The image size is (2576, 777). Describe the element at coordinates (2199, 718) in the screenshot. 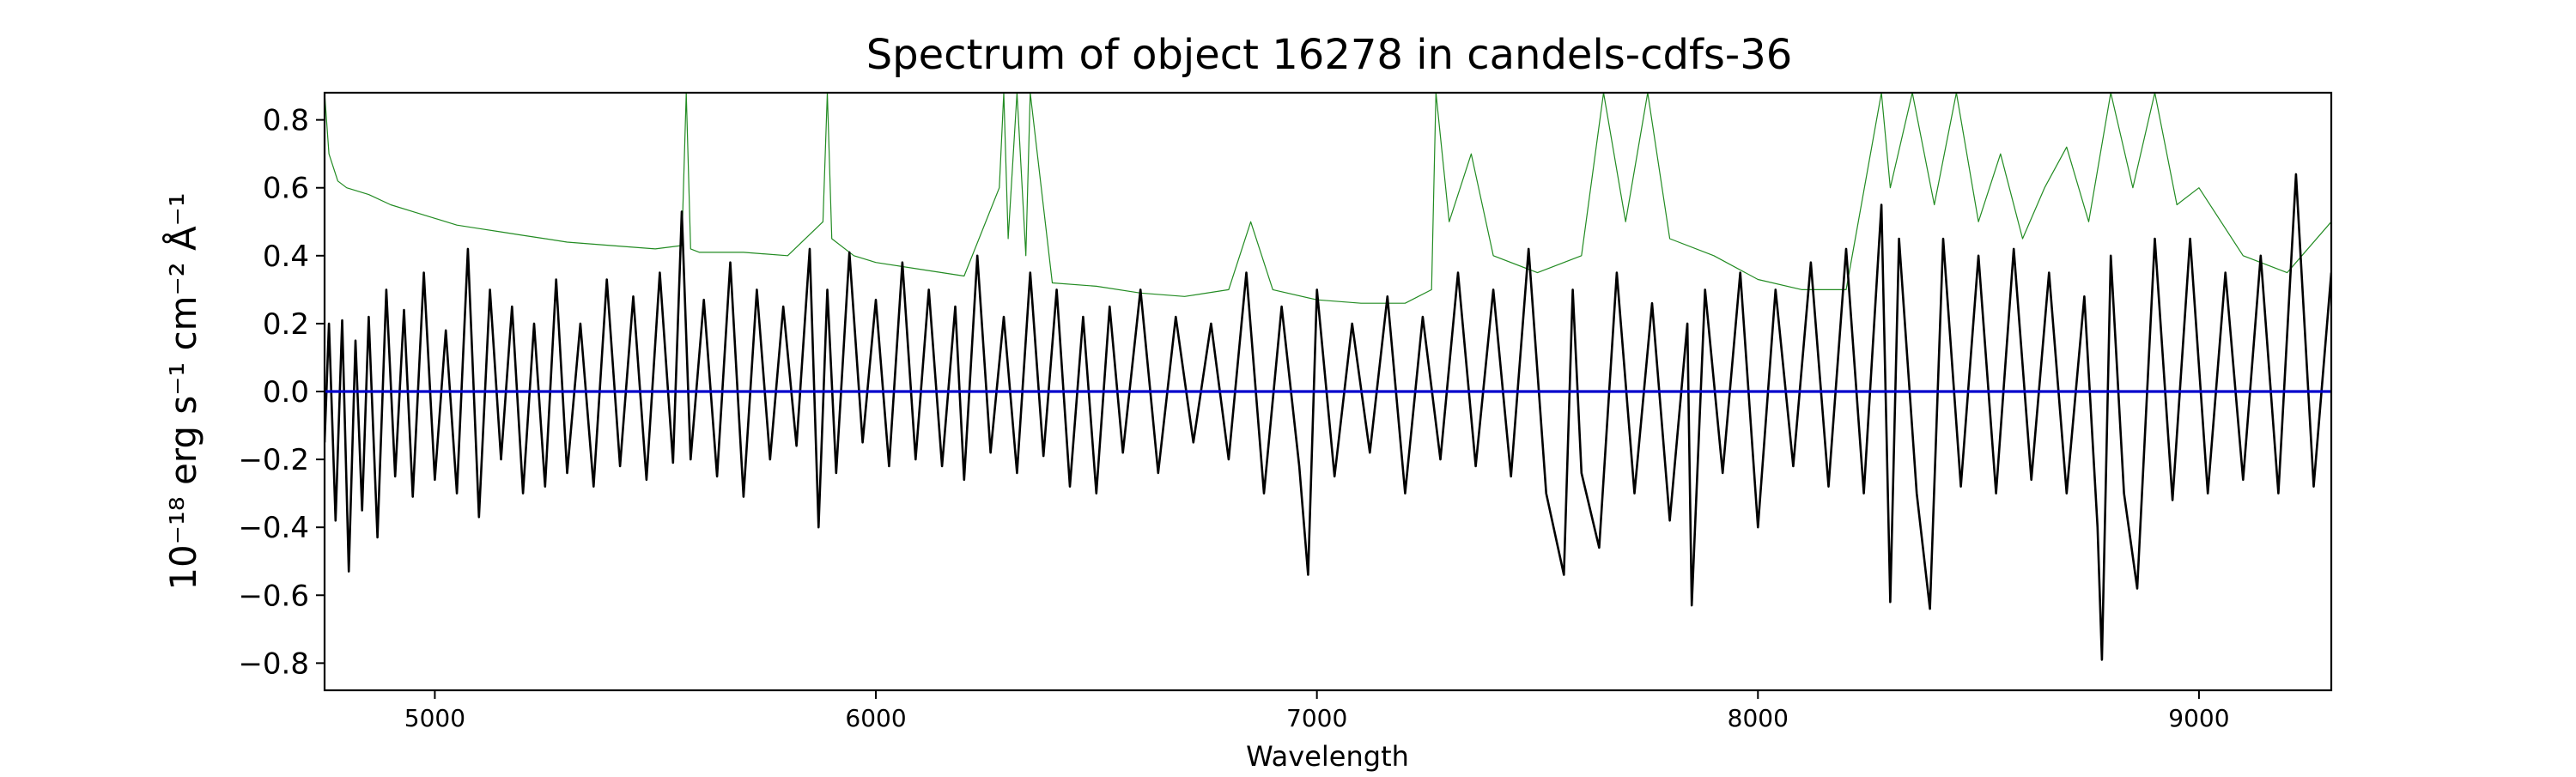

I see `x-tick-label: 9000` at that location.